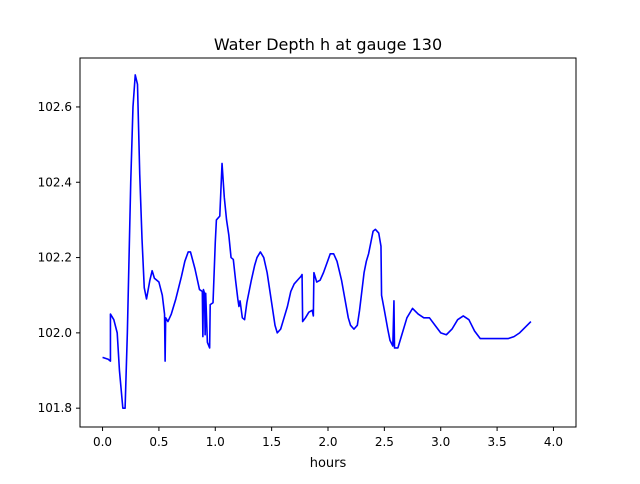 Image resolution: width=640 pixels, height=484 pixels. Describe the element at coordinates (384, 442) in the screenshot. I see `x-tick-label: 2.5` at that location.